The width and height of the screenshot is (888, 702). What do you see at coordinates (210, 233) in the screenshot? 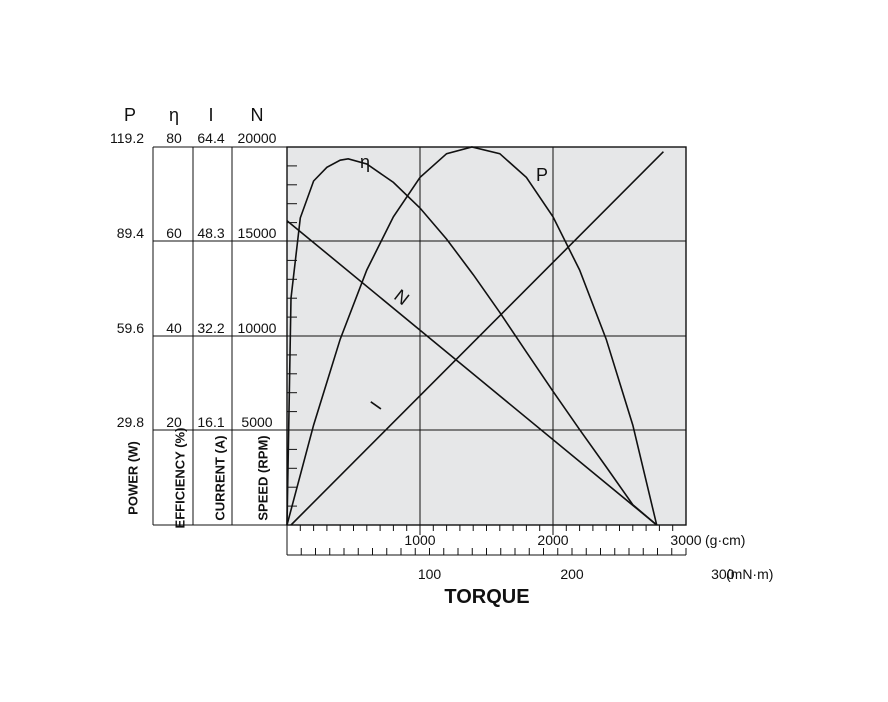
I see `current-tick-label: 48.3` at bounding box center [210, 233].